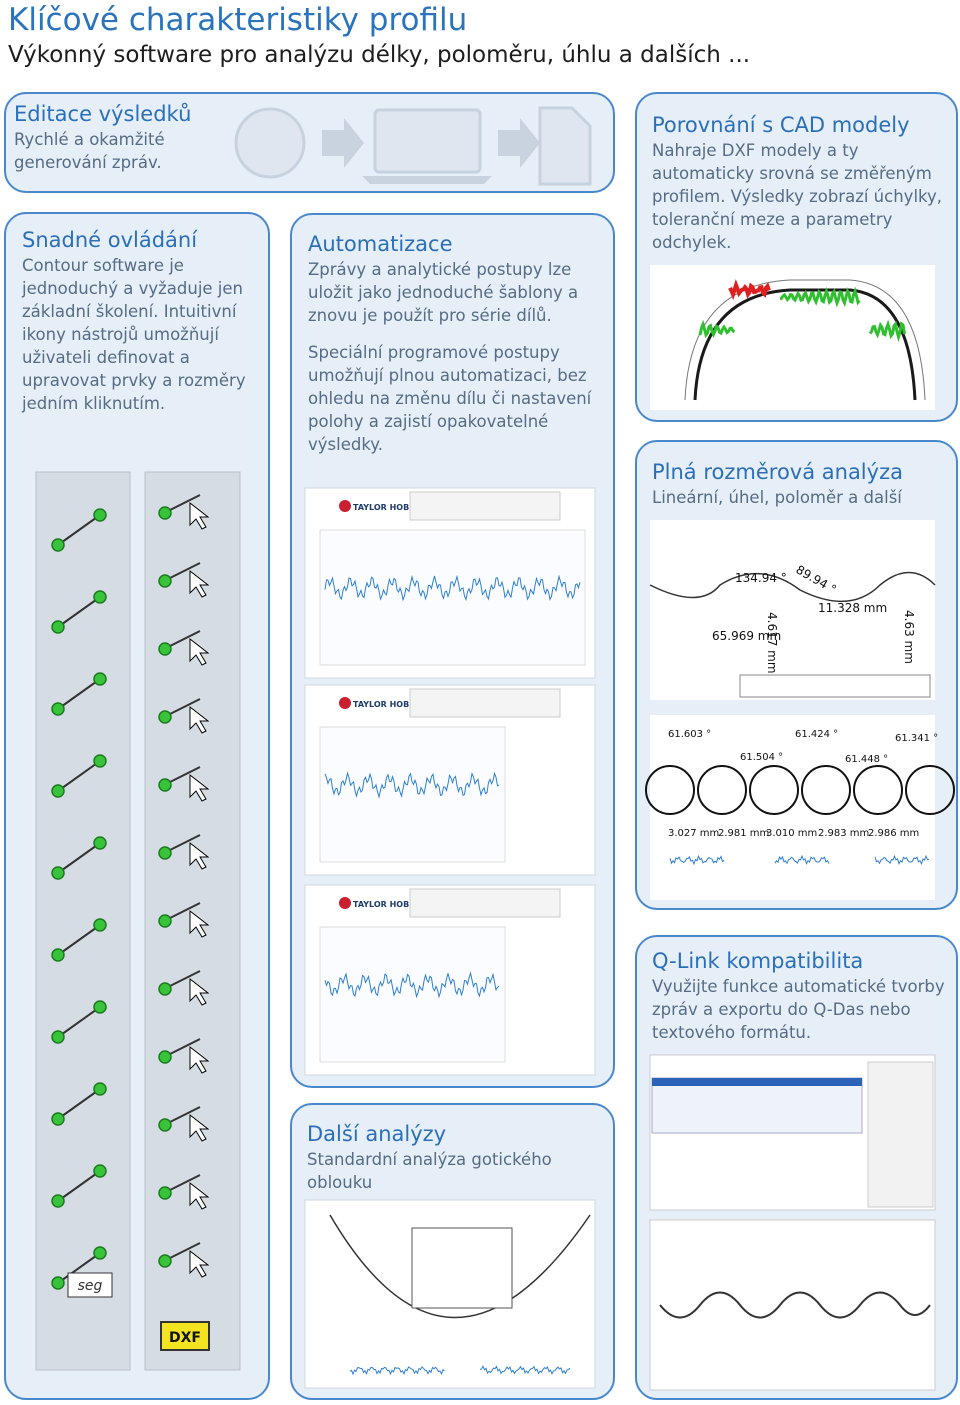 The image size is (960, 1405). What do you see at coordinates (777, 472) in the screenshot?
I see `panel-title: Plná rozměrová analýza` at bounding box center [777, 472].